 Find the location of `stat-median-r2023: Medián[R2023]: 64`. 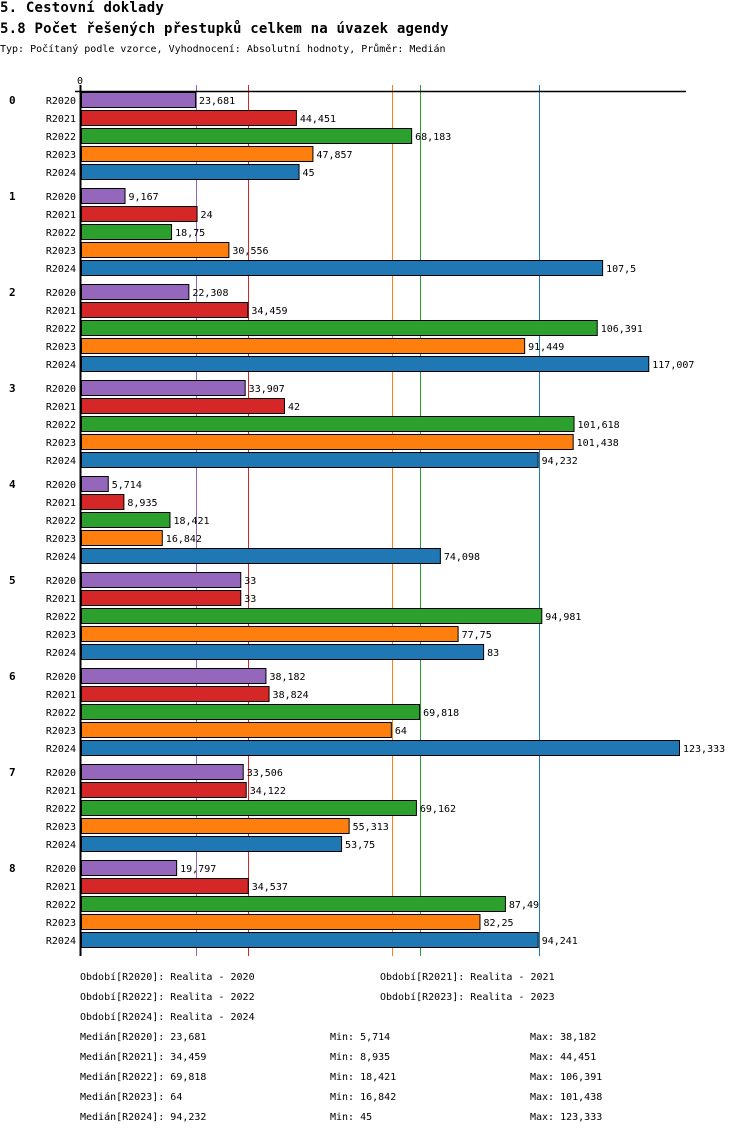

stat-median-r2023: Medián[R2023]: 64 is located at coordinates (131, 1097).